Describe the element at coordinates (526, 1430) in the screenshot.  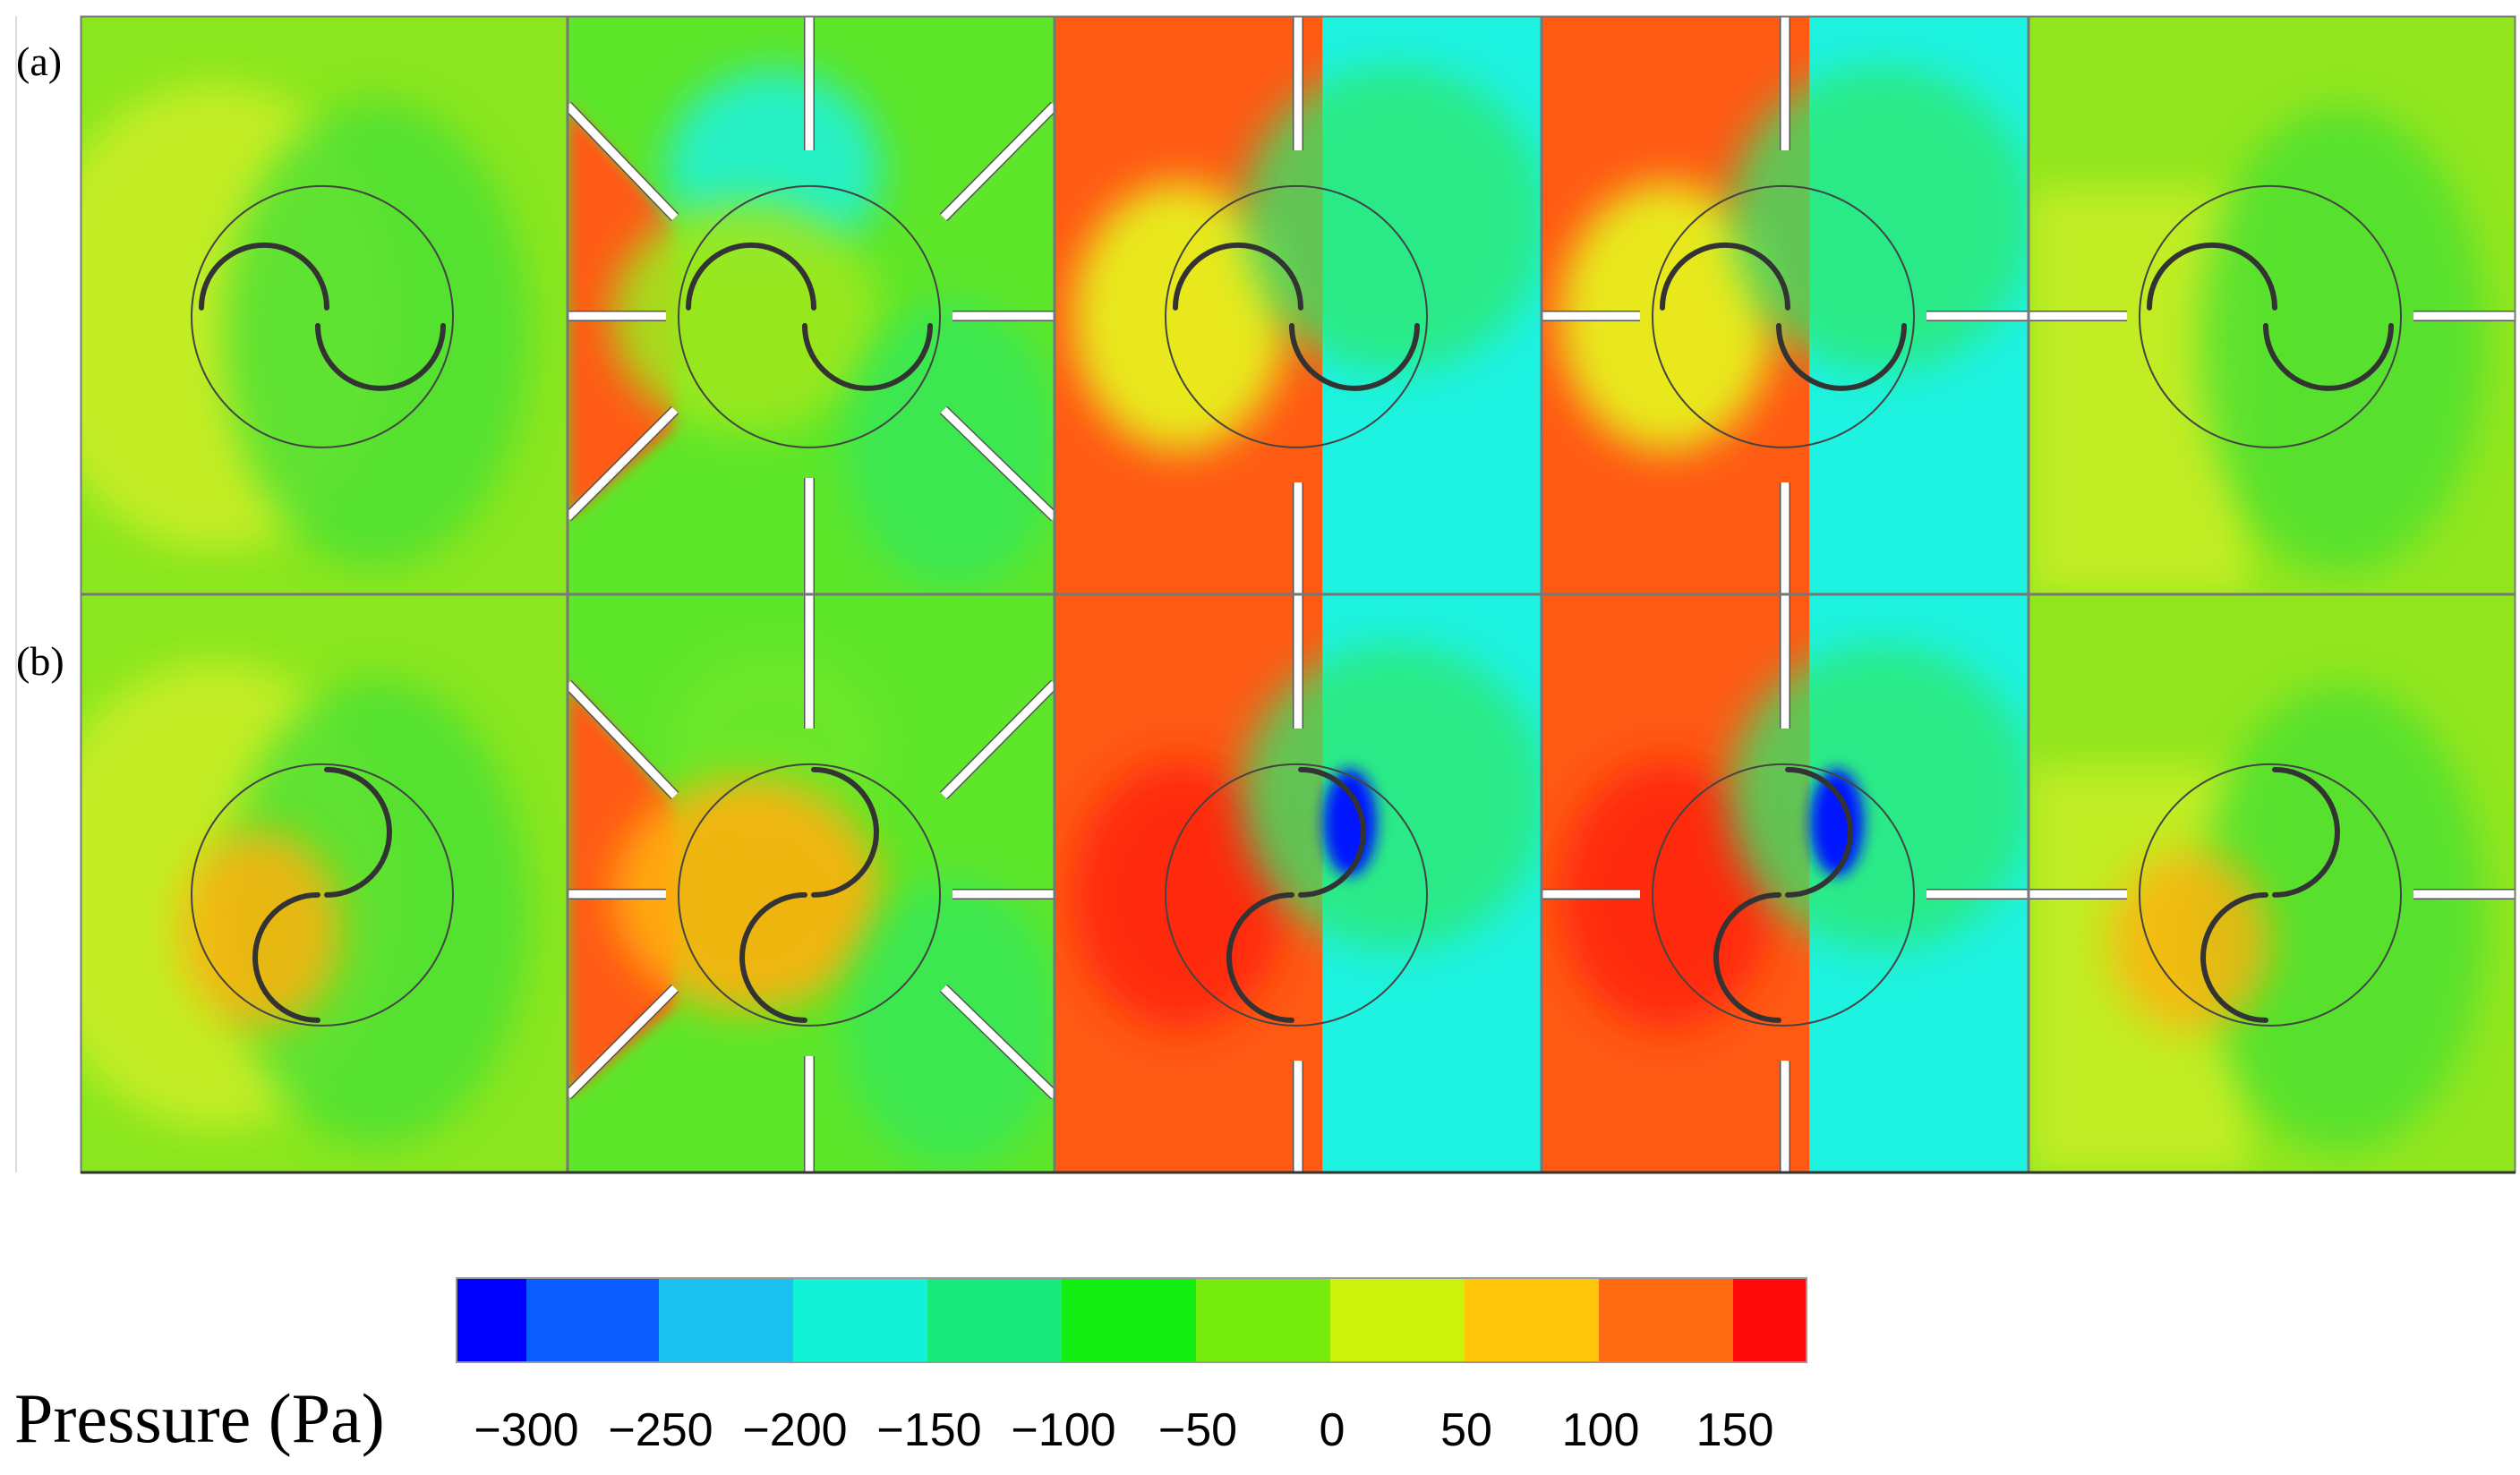
I see `legend-tick-label: −300` at that location.